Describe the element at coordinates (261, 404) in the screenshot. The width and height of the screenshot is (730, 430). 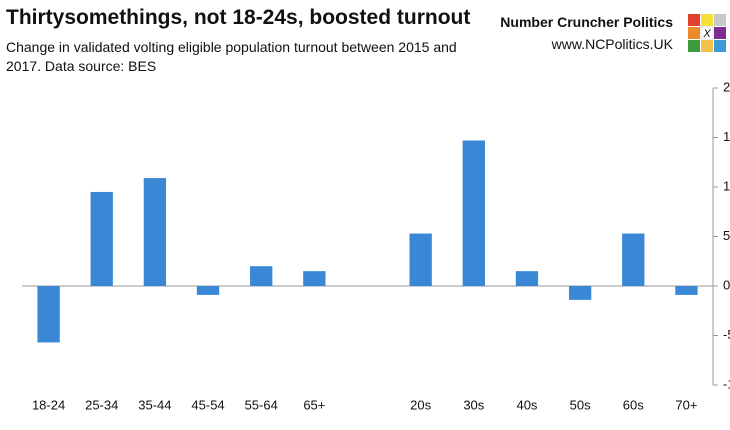
I see `x-tick-label: 55-64` at that location.